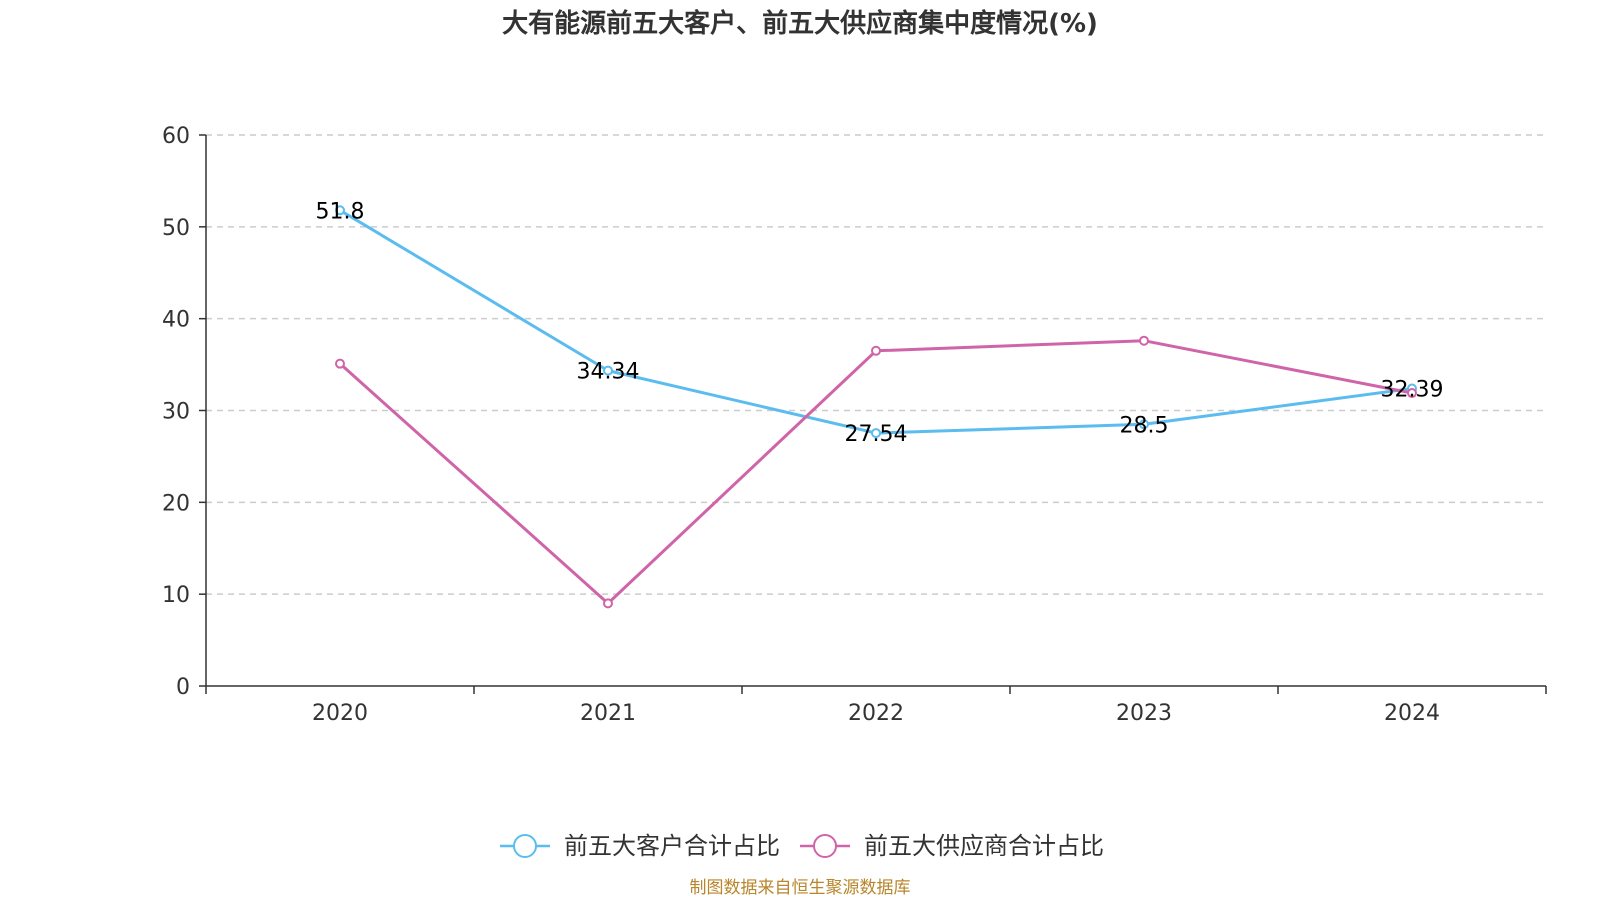 Image resolution: width=1600 pixels, height=900 pixels. I want to click on legend-item-1: 前五大客户合计占比, so click(640, 846).